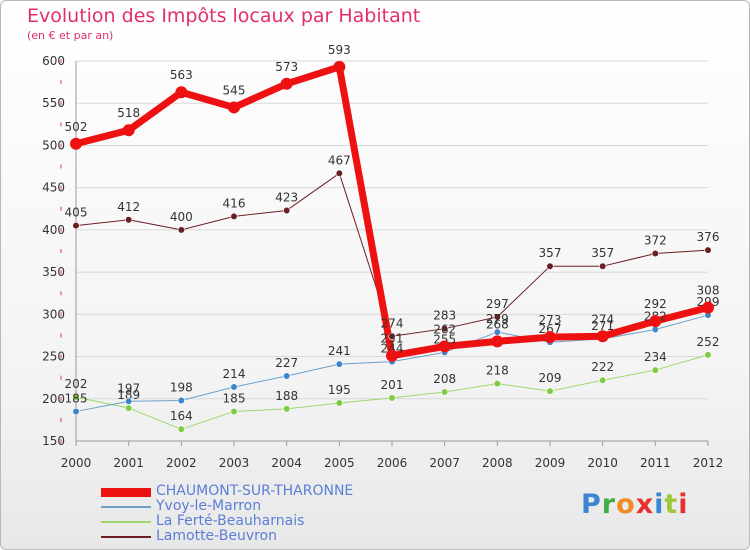 This screenshot has height=550, width=750. What do you see at coordinates (53, 145) in the screenshot?
I see `y-tick-label: 500` at bounding box center [53, 145].